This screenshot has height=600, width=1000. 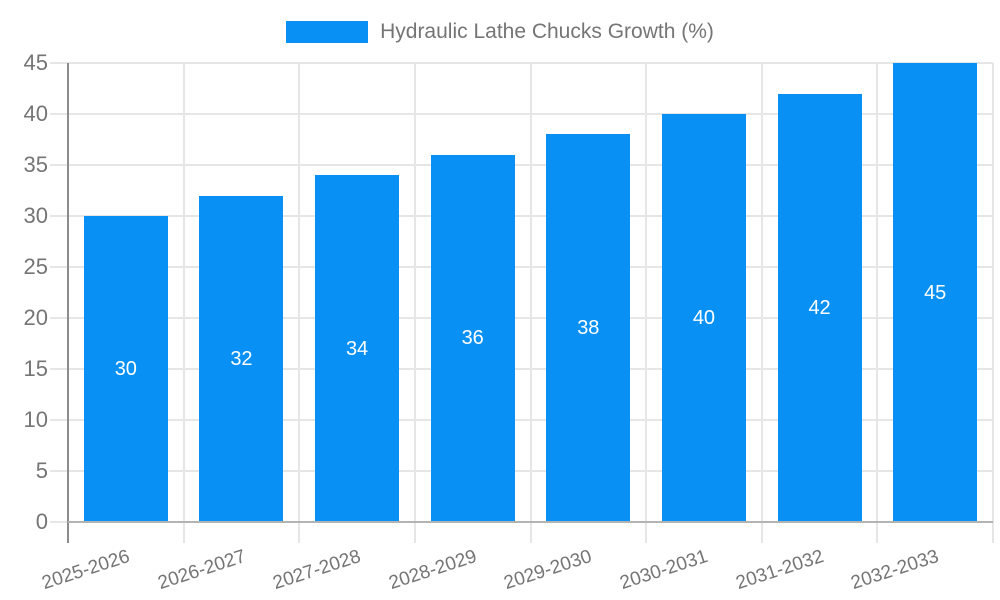 What do you see at coordinates (664, 570) in the screenshot?
I see `x-tick-label: 2030-2031` at bounding box center [664, 570].